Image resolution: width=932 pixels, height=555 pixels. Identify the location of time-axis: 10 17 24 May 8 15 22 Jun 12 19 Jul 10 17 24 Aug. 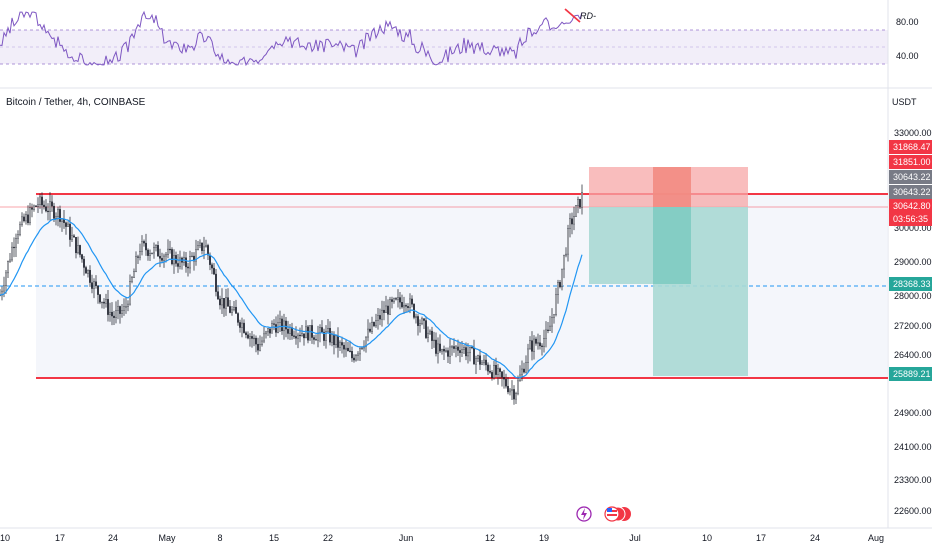
(442, 538).